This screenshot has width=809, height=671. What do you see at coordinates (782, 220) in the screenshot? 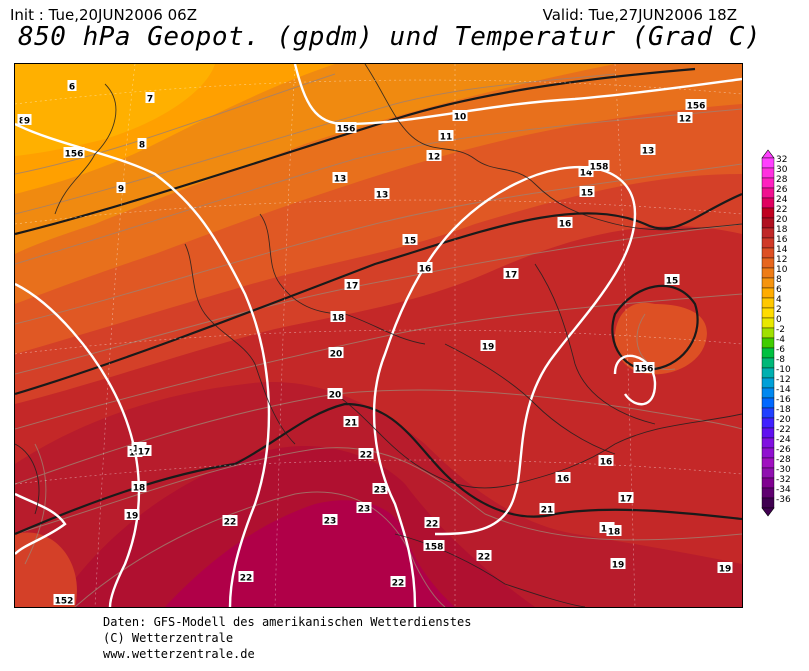
I see `legend-value: 20` at bounding box center [782, 220].